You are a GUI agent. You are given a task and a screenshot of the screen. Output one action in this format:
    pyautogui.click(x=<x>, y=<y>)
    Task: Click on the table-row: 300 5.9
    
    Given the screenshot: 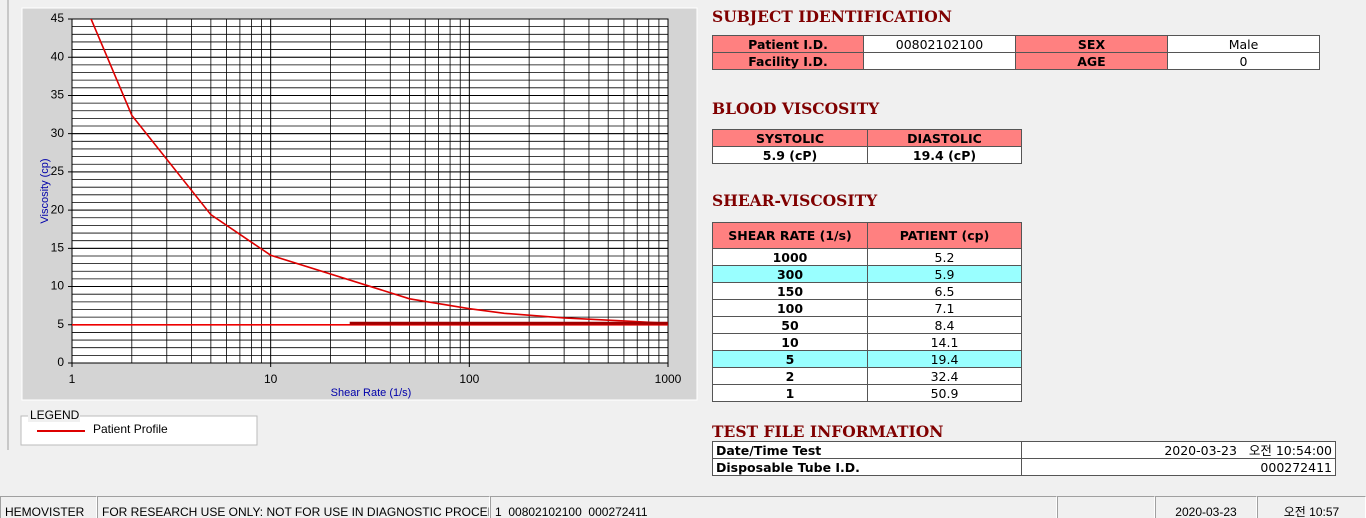 What is the action you would take?
    pyautogui.click(x=867, y=274)
    